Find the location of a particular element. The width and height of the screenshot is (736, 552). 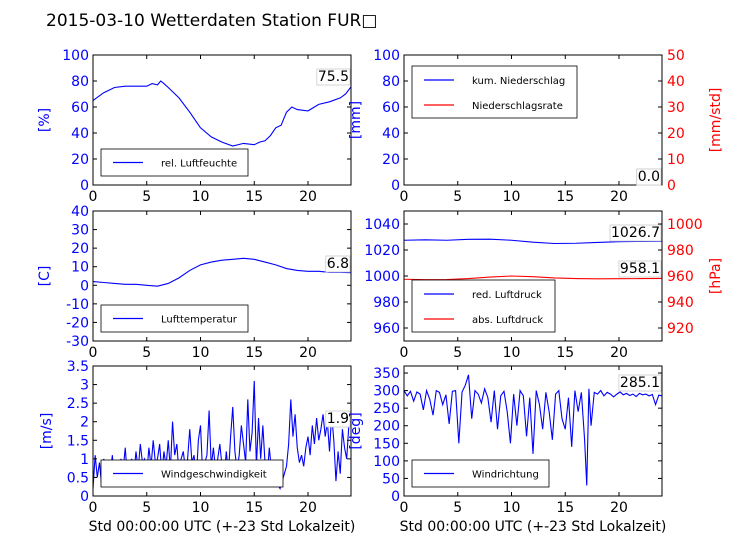

plot-frame-humidity is located at coordinates (222, 120).